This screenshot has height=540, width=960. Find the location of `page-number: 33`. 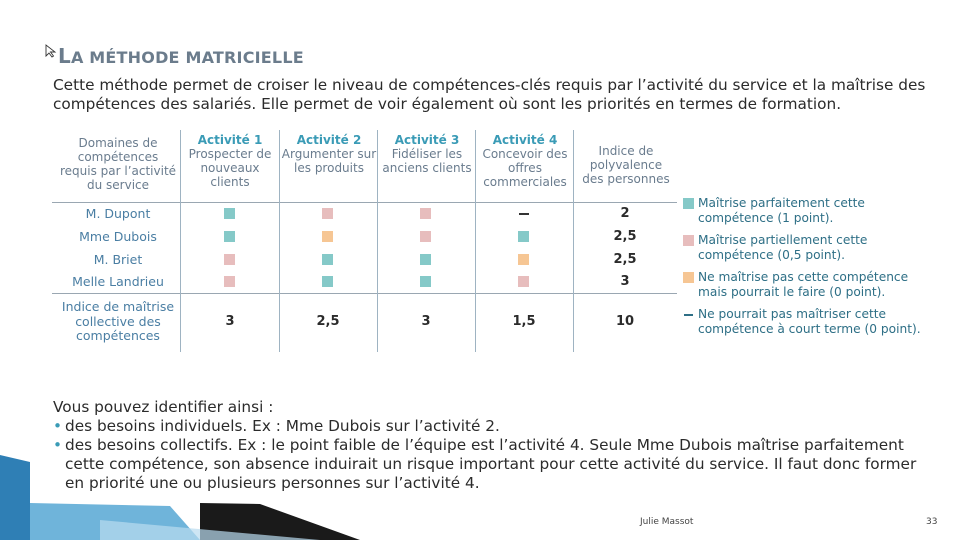

page-number: 33 is located at coordinates (932, 522).